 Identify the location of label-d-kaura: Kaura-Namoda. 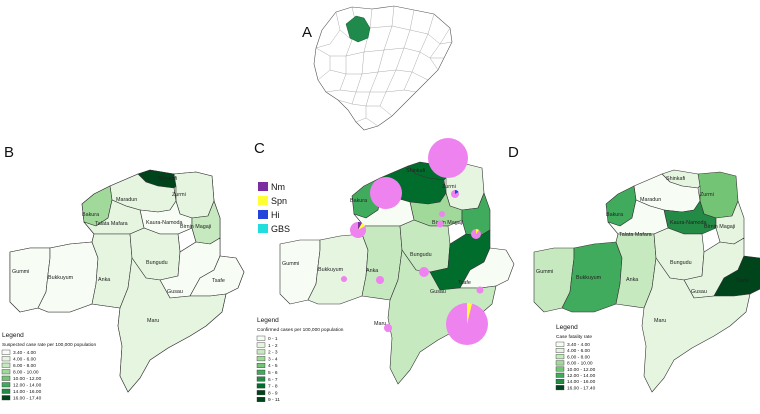
(688, 223).